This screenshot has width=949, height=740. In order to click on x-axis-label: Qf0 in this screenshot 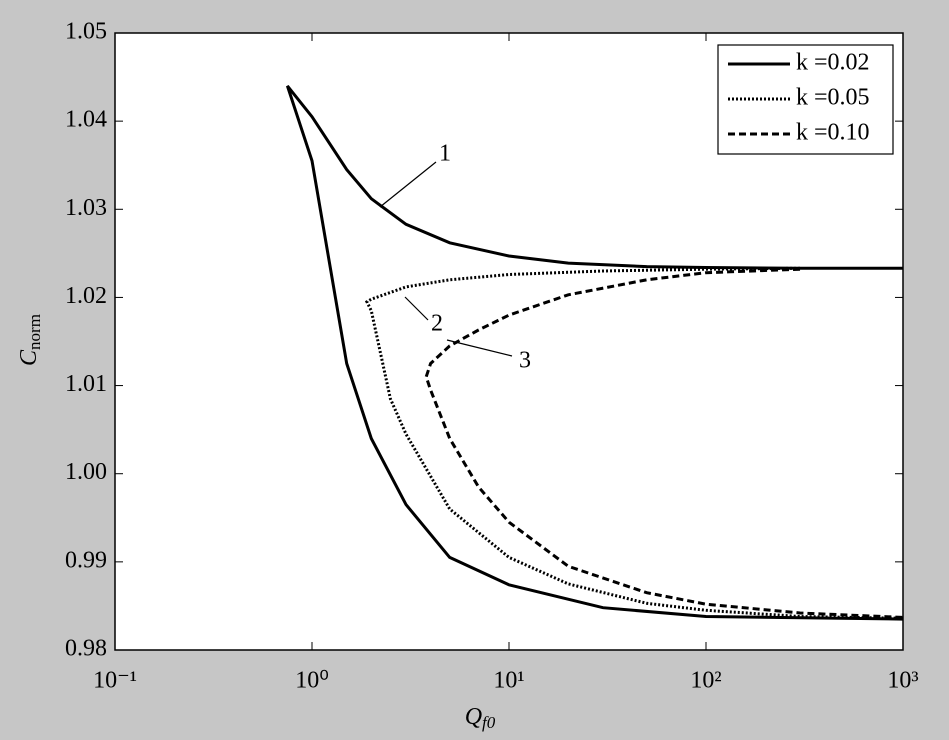, I will do `click(480, 718)`.